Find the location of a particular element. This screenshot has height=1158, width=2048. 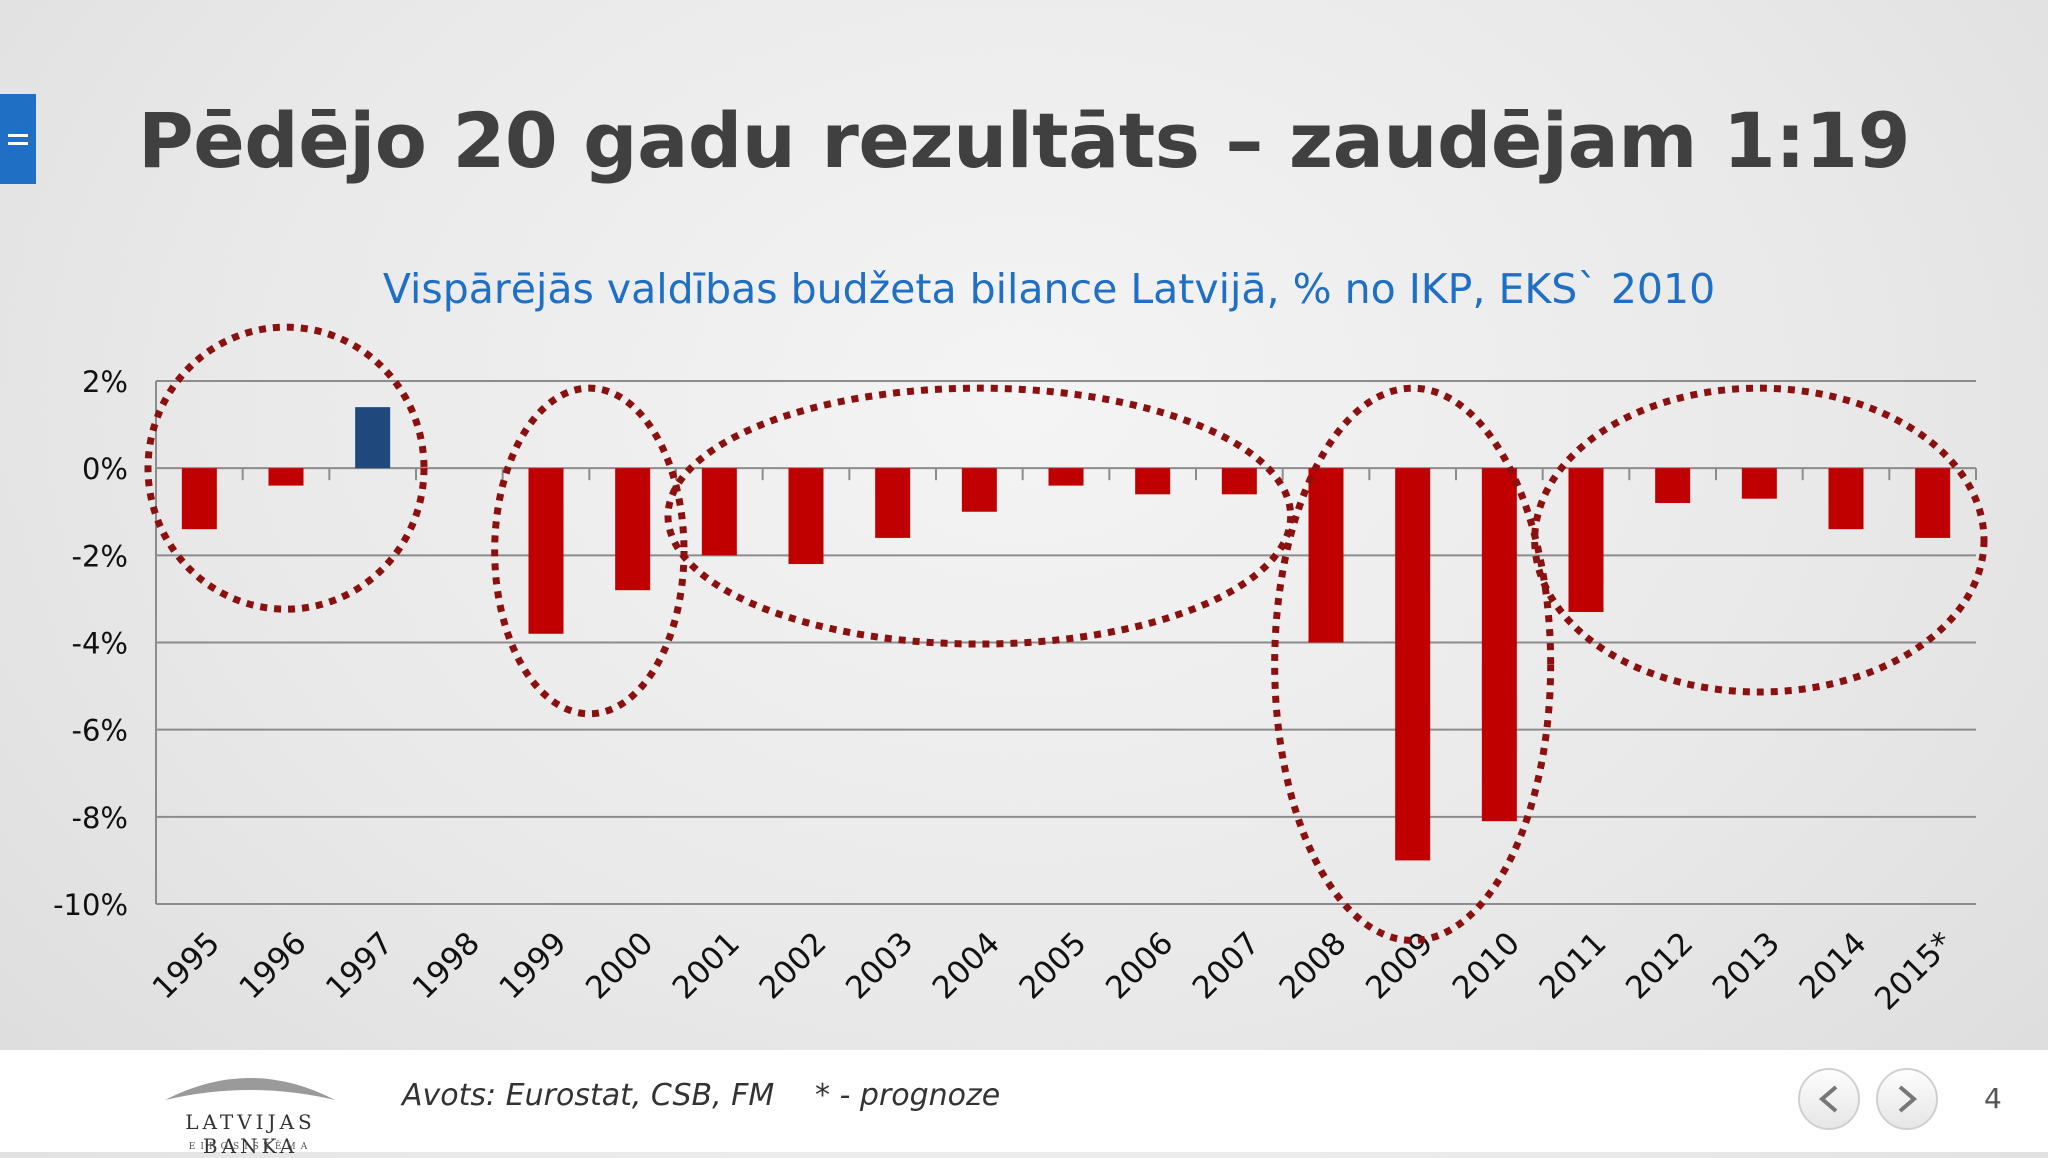

y-tick-label: -8% is located at coordinates (100, 818).